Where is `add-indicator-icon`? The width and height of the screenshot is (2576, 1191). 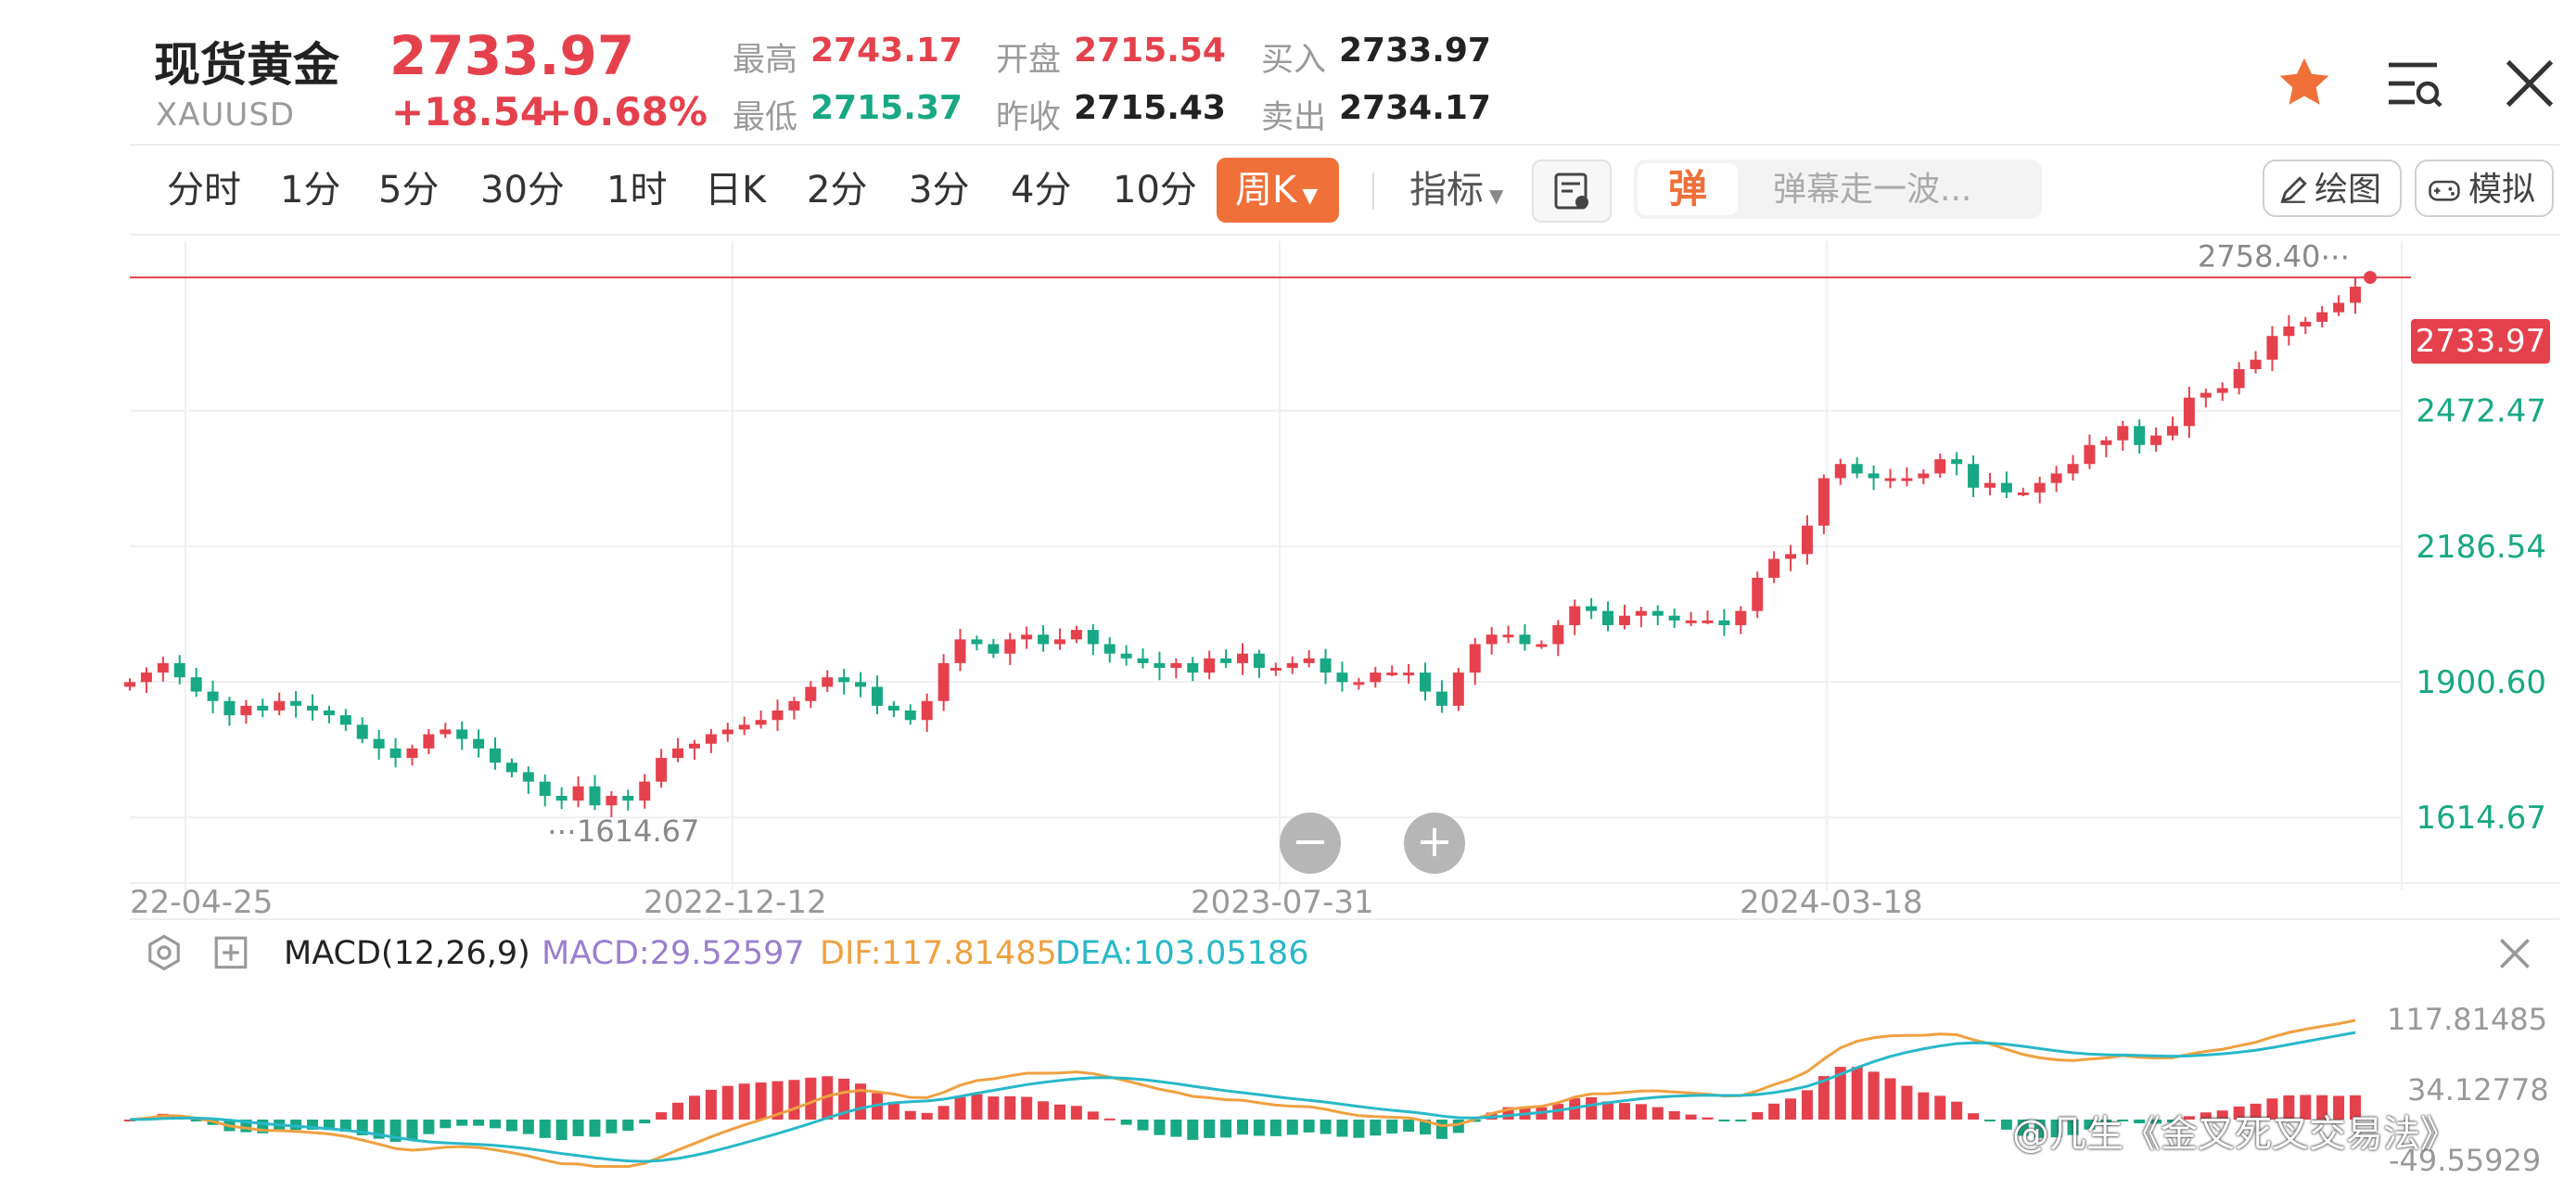 add-indicator-icon is located at coordinates (231, 952).